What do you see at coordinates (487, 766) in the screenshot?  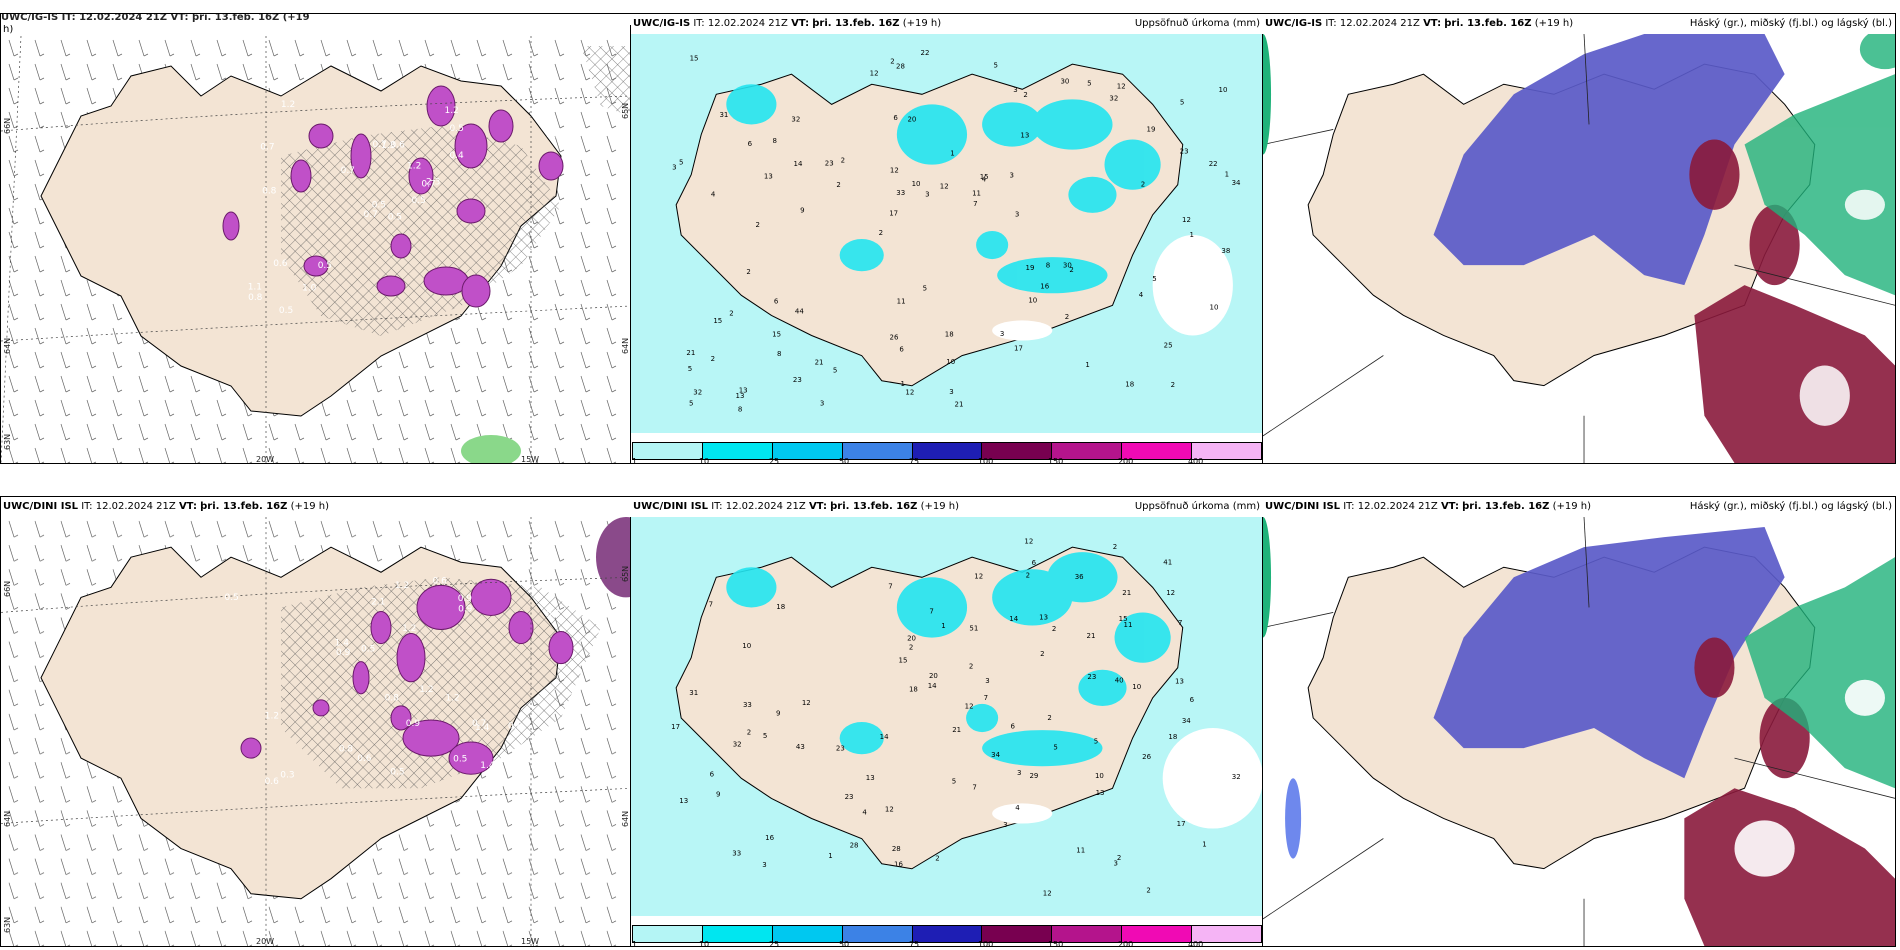 I see `precip-value: 1.4` at bounding box center [487, 766].